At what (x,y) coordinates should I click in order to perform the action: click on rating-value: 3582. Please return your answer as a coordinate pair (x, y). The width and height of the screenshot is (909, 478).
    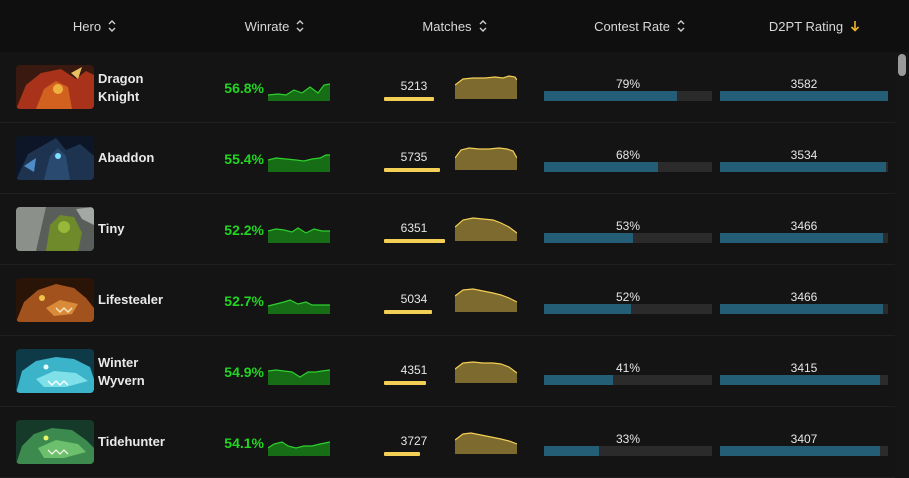
    Looking at the image, I should click on (804, 84).